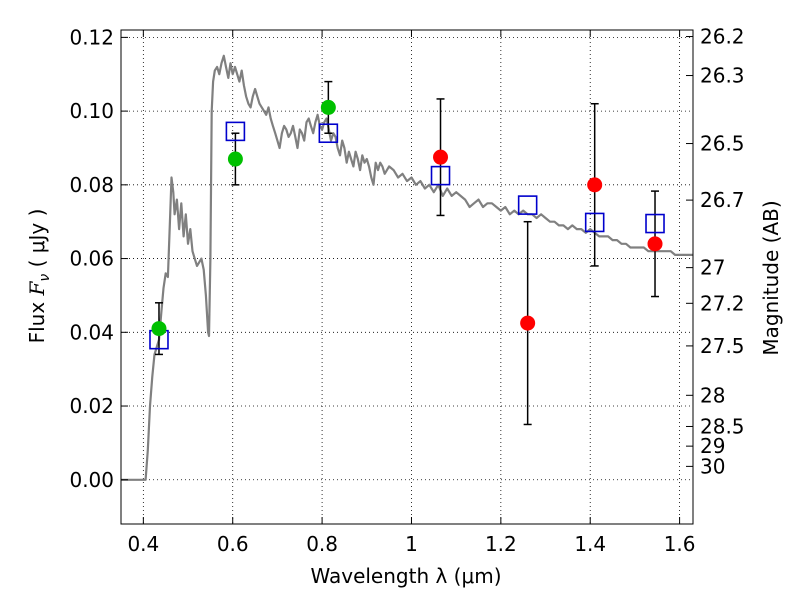 This screenshot has width=800, height=605. I want to click on y-tick-label: 0.06, so click(91, 259).